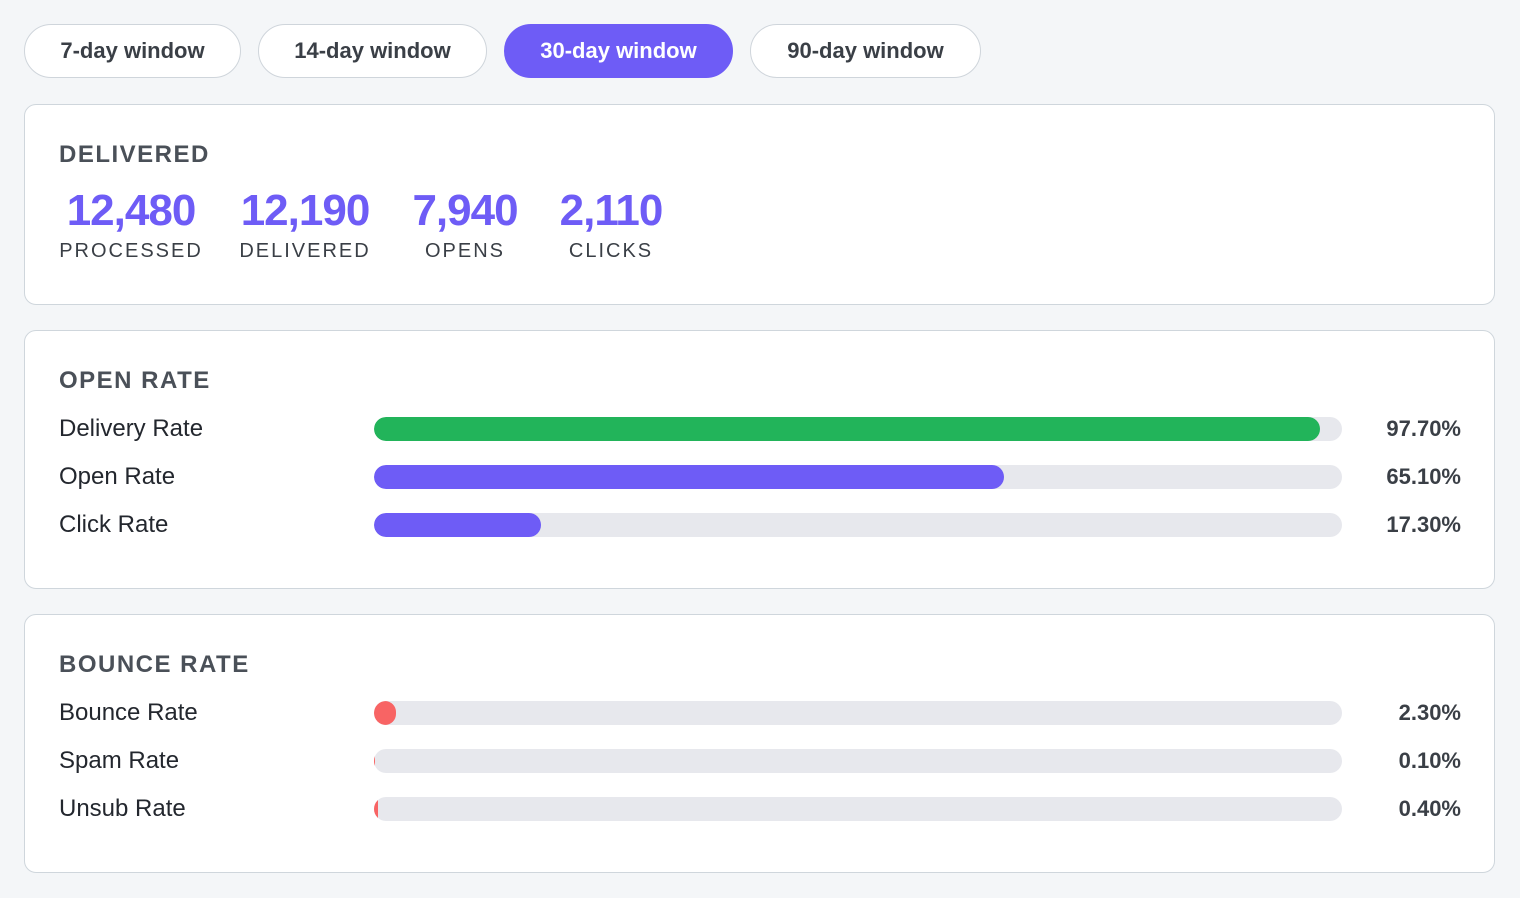  What do you see at coordinates (1423, 476) in the screenshot?
I see `metric-value: 65.10%` at bounding box center [1423, 476].